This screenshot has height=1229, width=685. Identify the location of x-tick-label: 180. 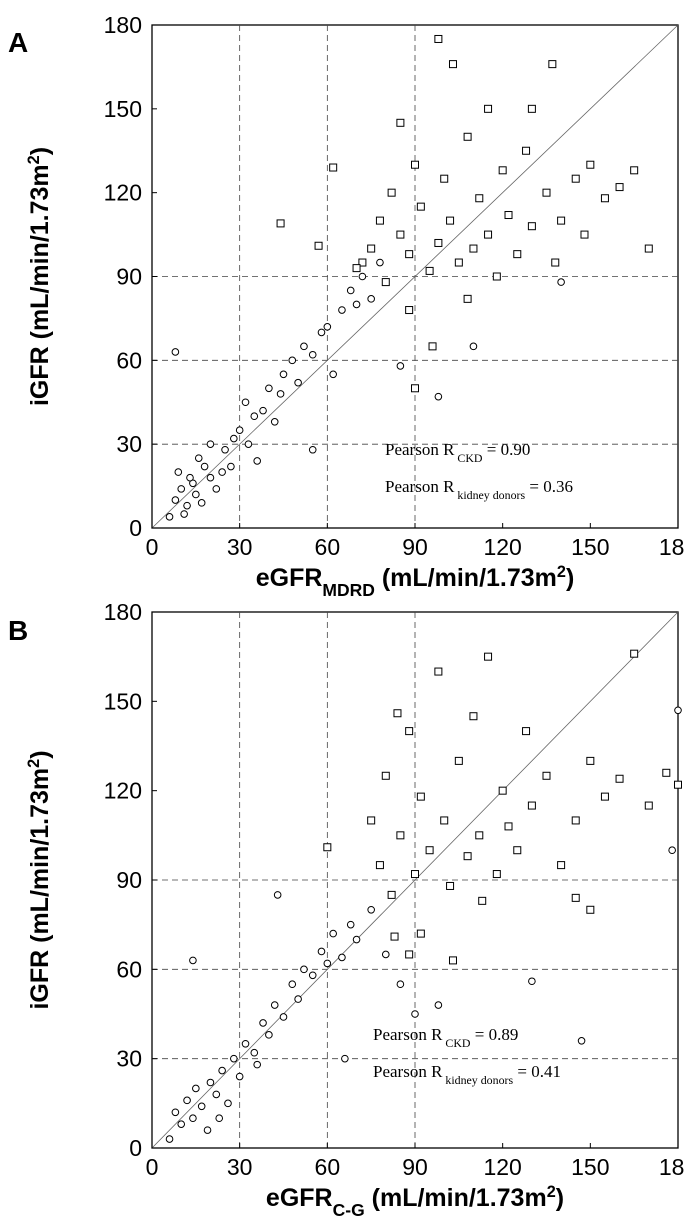
(672, 547).